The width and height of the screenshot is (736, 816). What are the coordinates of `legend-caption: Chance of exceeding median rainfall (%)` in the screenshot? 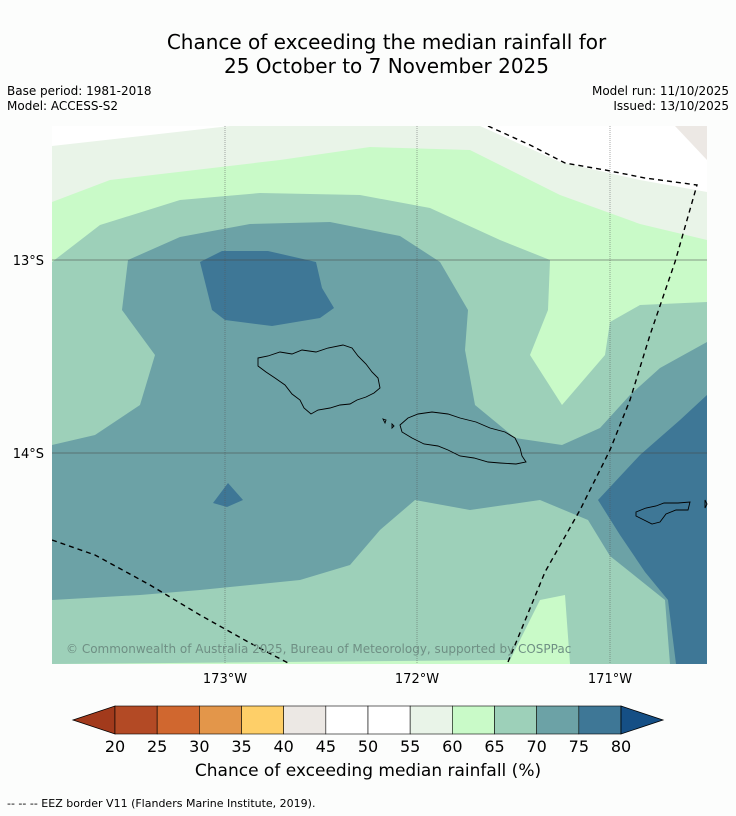 It's located at (368, 771).